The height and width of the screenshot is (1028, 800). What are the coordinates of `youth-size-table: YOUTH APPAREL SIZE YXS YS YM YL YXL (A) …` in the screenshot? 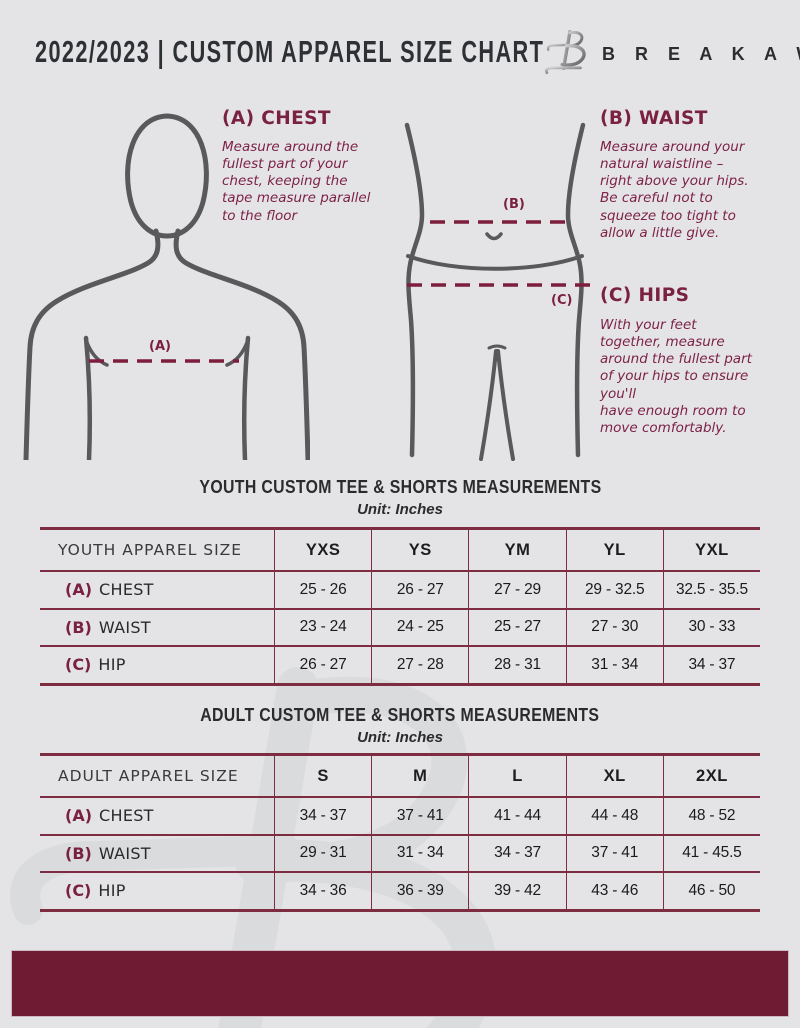 It's located at (400, 606).